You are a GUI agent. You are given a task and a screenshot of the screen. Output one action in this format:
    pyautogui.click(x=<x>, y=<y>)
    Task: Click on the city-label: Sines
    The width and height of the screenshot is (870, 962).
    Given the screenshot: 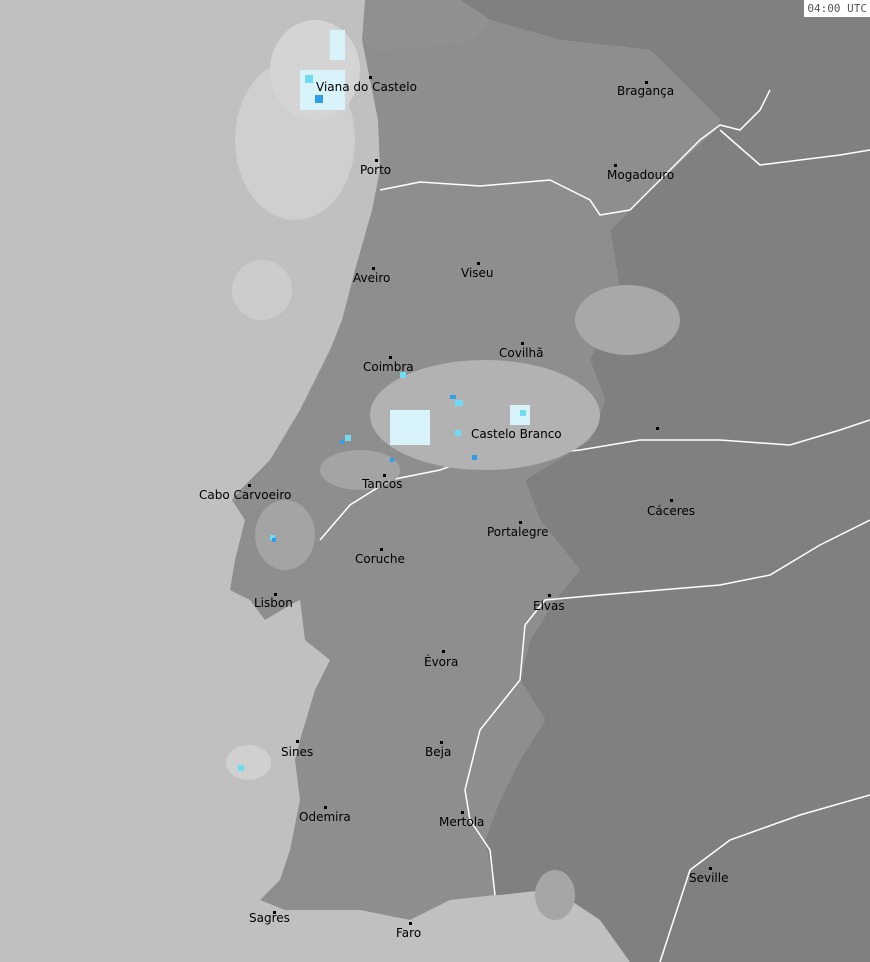 What is the action you would take?
    pyautogui.click(x=297, y=752)
    